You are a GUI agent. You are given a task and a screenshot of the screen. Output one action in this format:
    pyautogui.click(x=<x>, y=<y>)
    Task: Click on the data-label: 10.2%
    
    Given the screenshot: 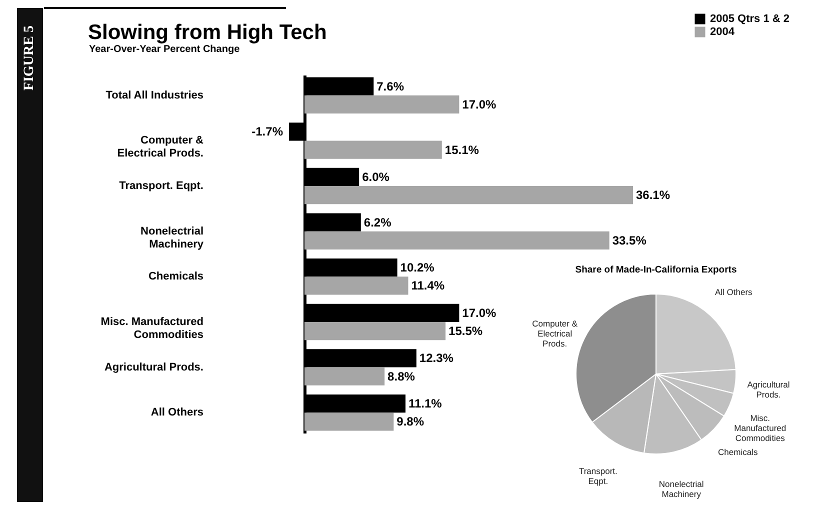 What is the action you would take?
    pyautogui.click(x=417, y=267)
    